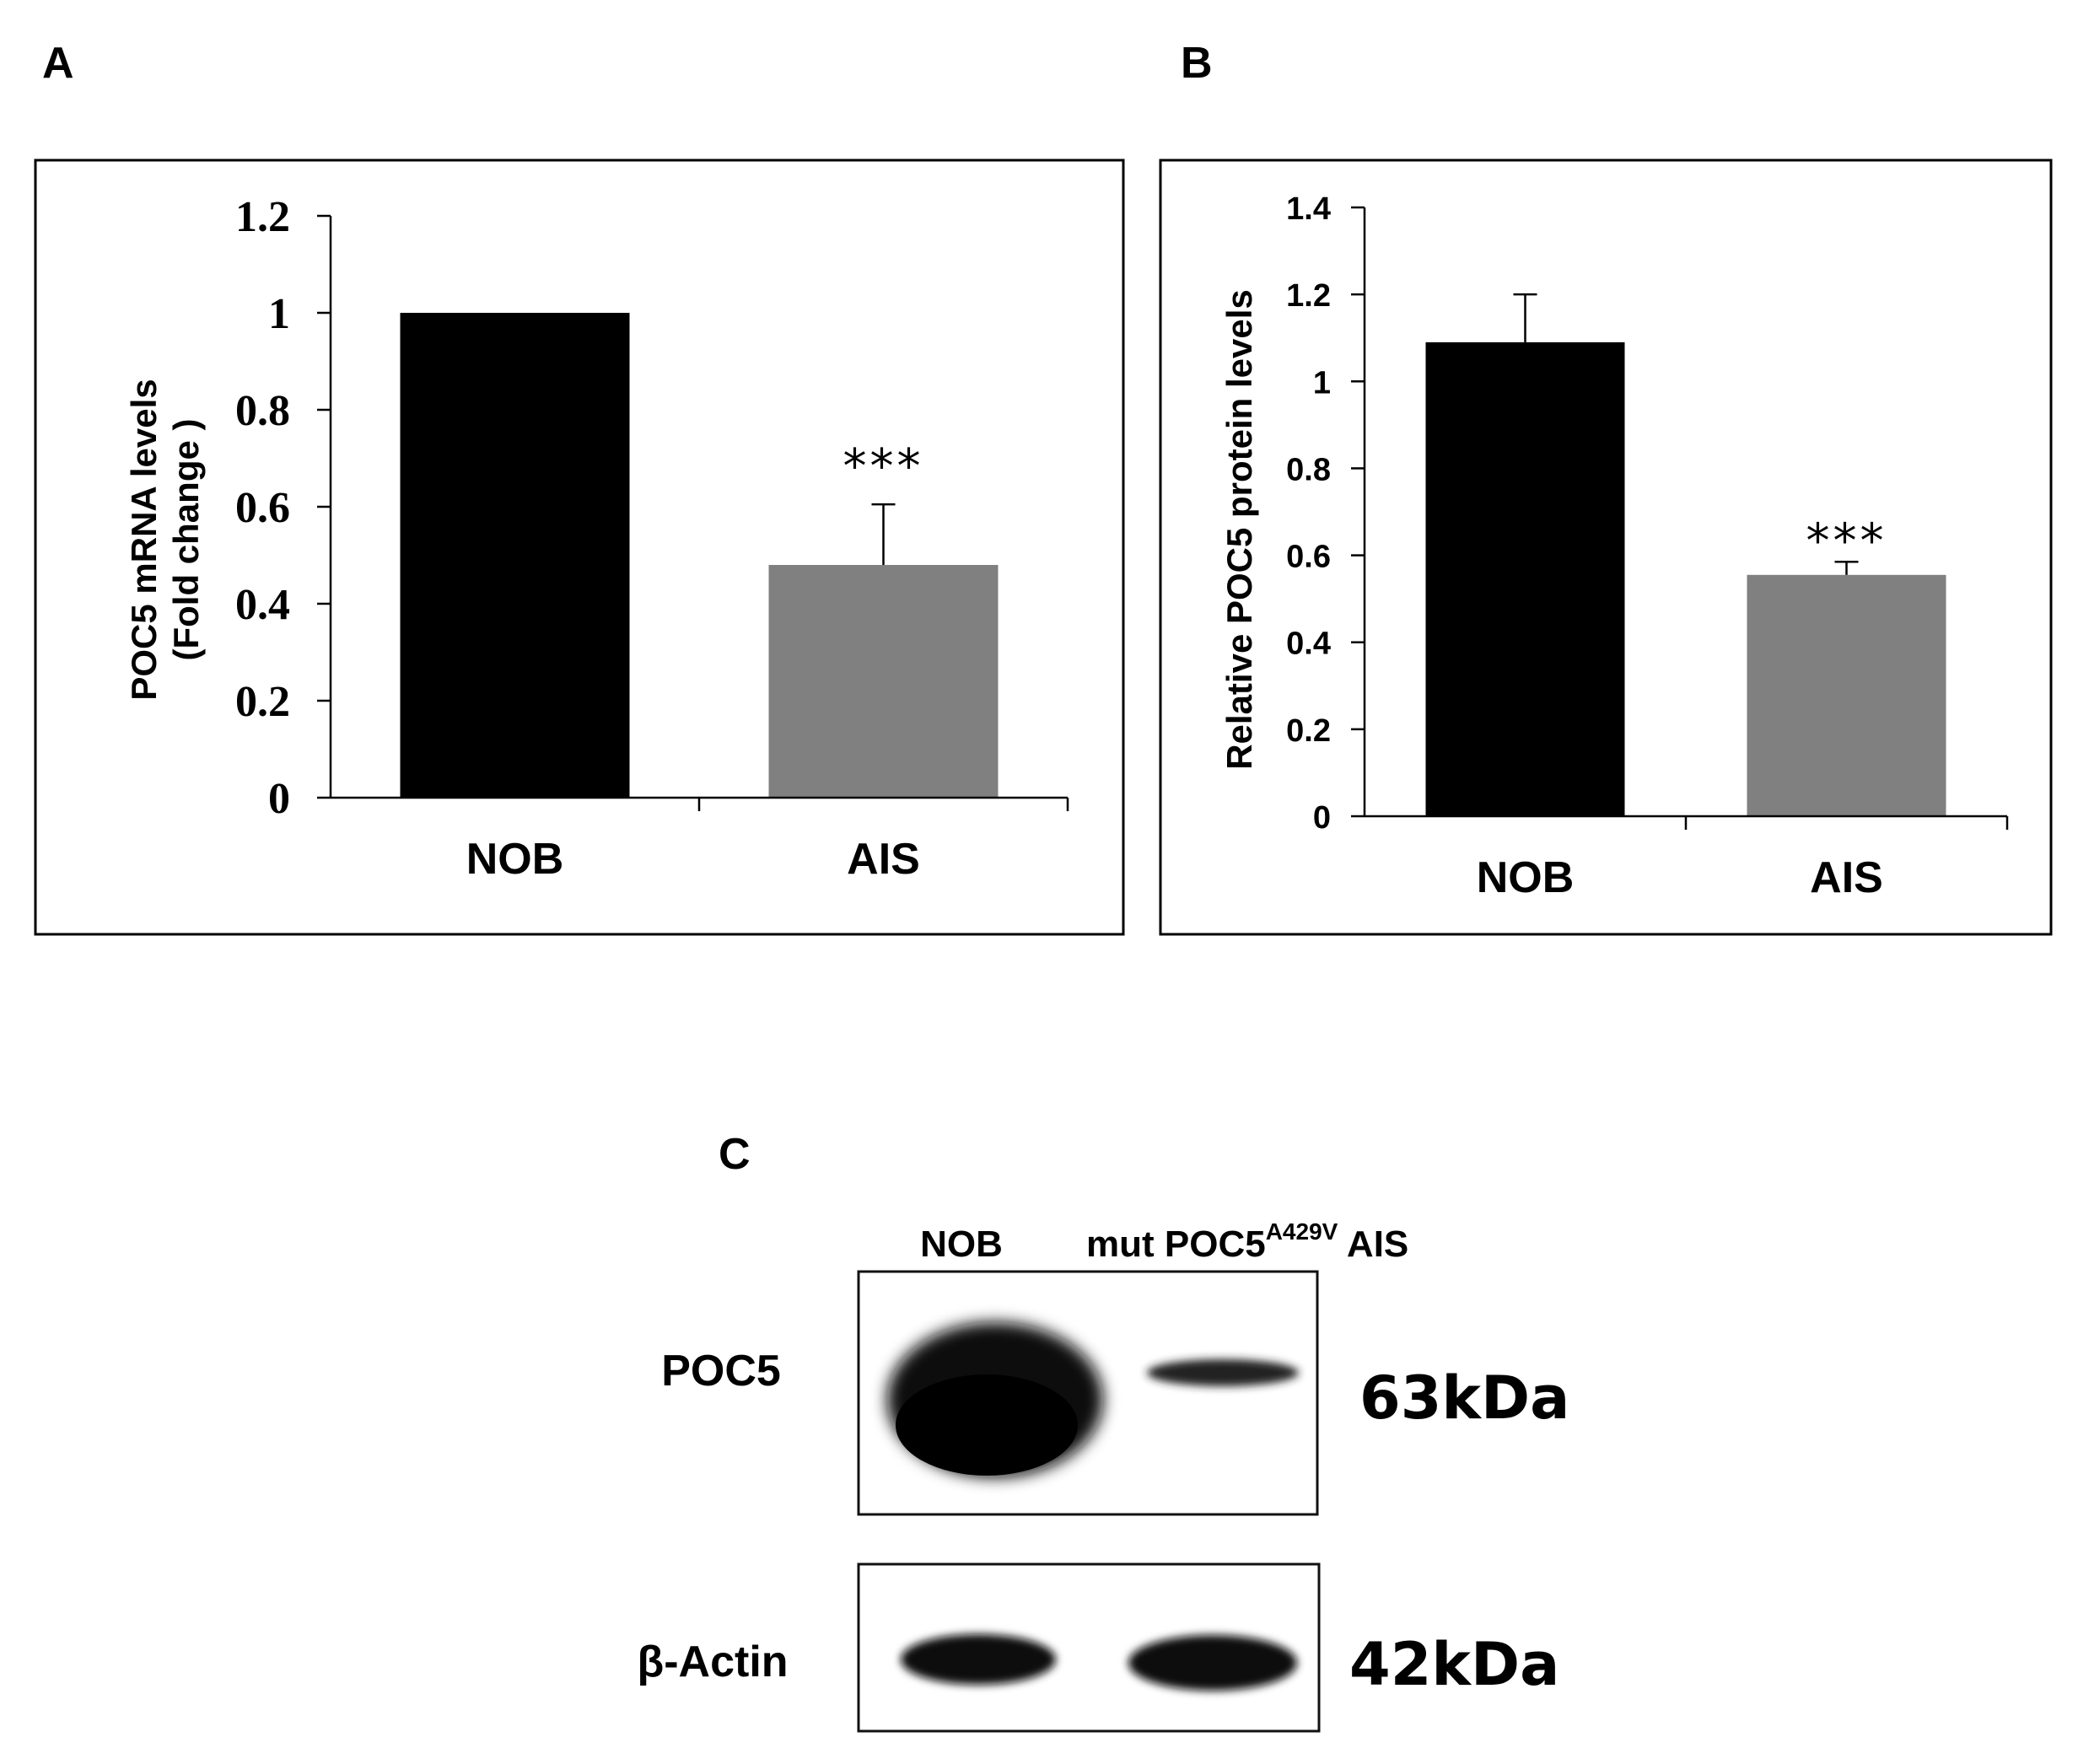  What do you see at coordinates (263, 508) in the screenshot?
I see `chart-0-ytick-3: 0.6` at bounding box center [263, 508].